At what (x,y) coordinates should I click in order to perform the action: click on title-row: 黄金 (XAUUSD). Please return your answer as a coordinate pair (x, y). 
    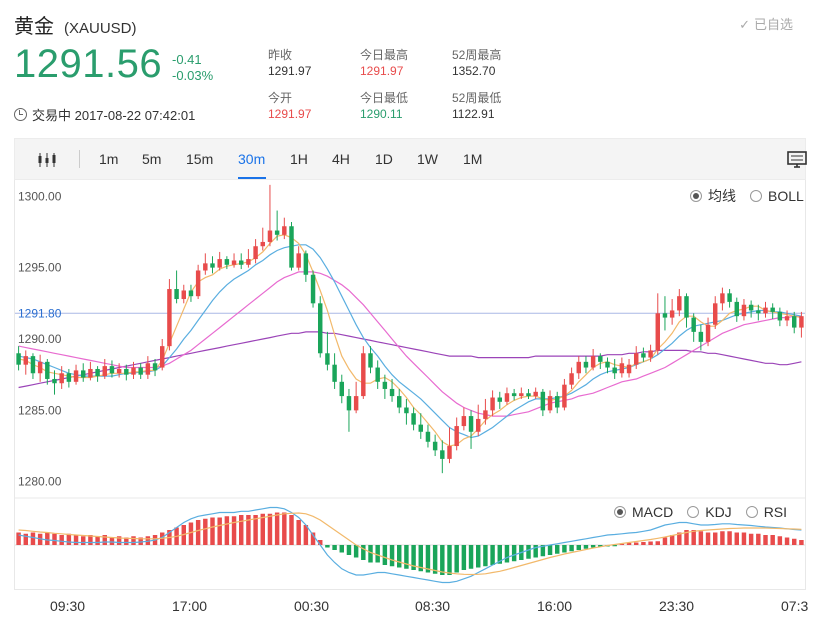
    Looking at the image, I should click on (75, 24).